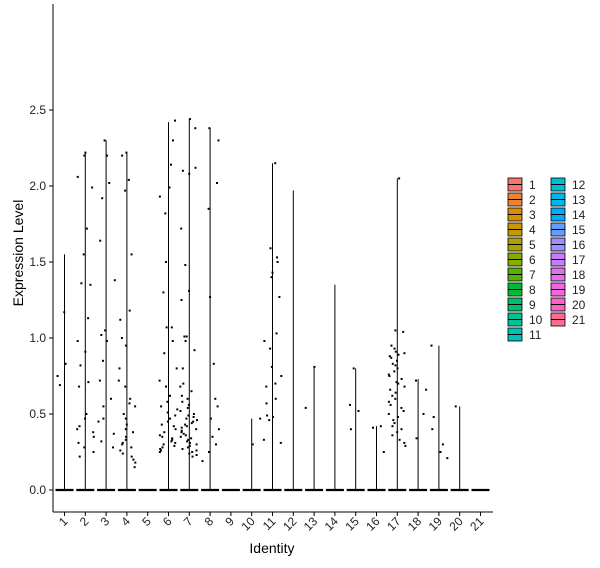 The width and height of the screenshot is (600, 568). What do you see at coordinates (579, 305) in the screenshot?
I see `legend-label: 20` at bounding box center [579, 305].